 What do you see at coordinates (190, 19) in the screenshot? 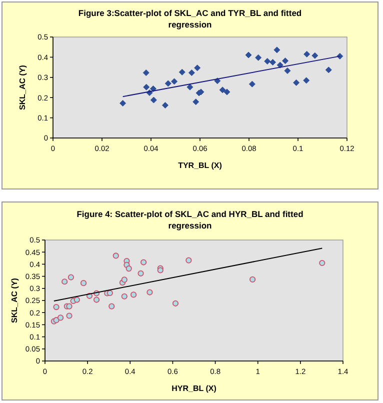
I see `chart-title: Figure 3:Scatter-plot of SKL_AC and TYR_BL and fitted regression` at bounding box center [190, 19].